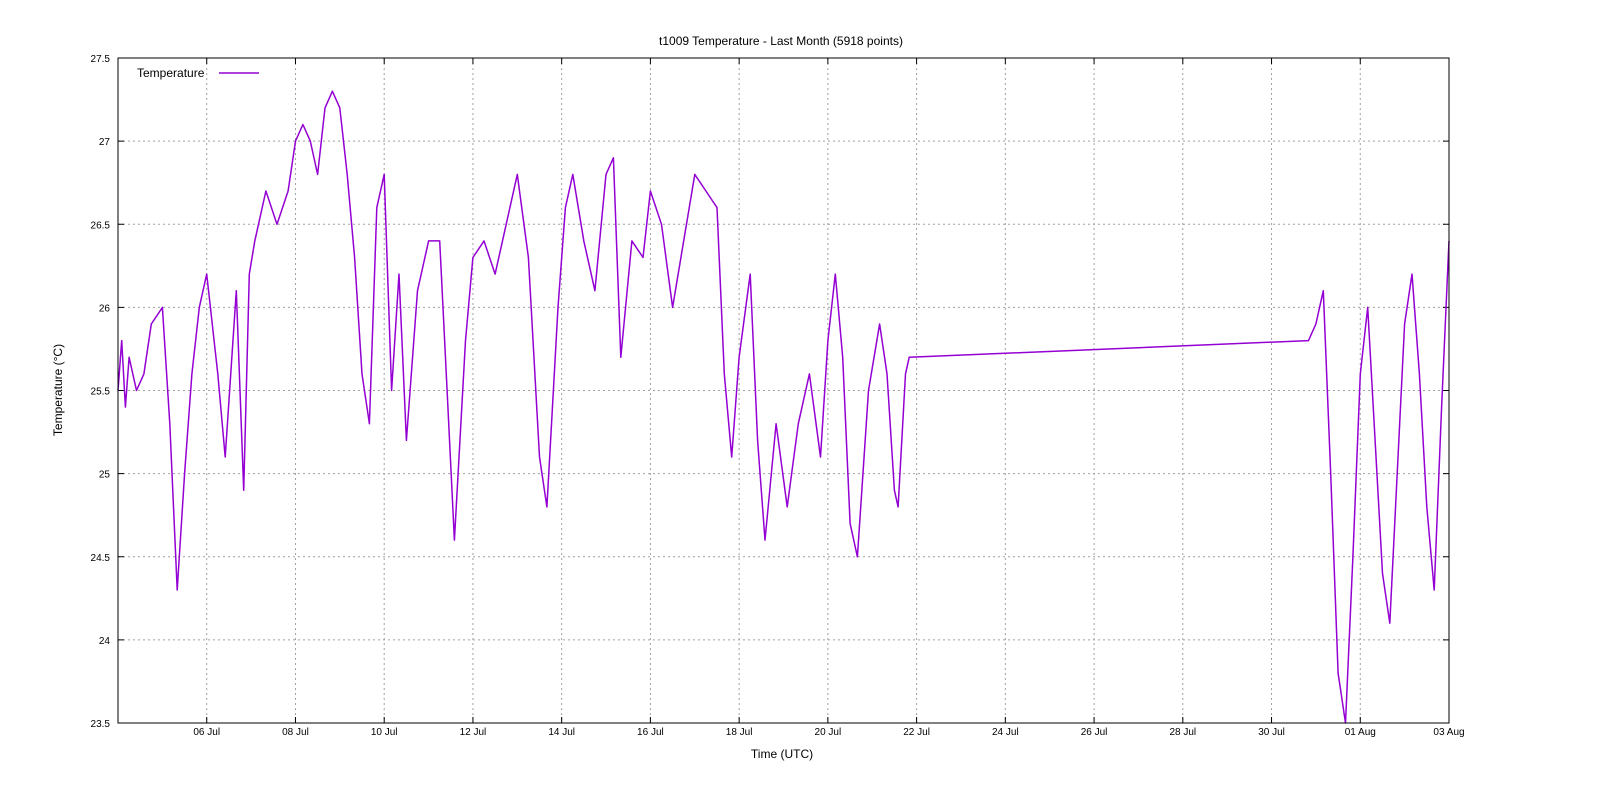  I want to click on legend: Temperature, so click(198, 73).